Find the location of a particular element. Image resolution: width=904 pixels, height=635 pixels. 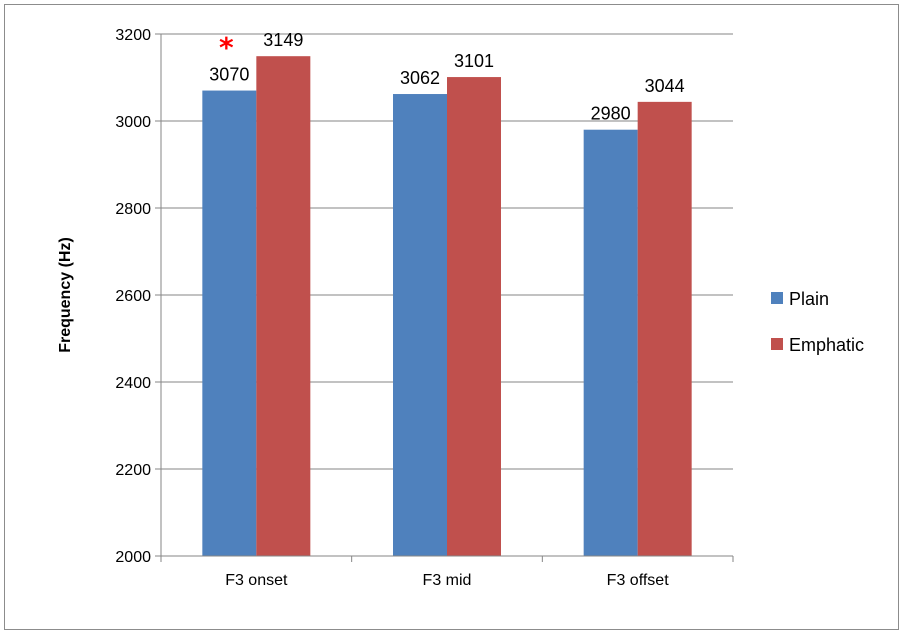

x-tick-label: F3 offset is located at coordinates (638, 580).